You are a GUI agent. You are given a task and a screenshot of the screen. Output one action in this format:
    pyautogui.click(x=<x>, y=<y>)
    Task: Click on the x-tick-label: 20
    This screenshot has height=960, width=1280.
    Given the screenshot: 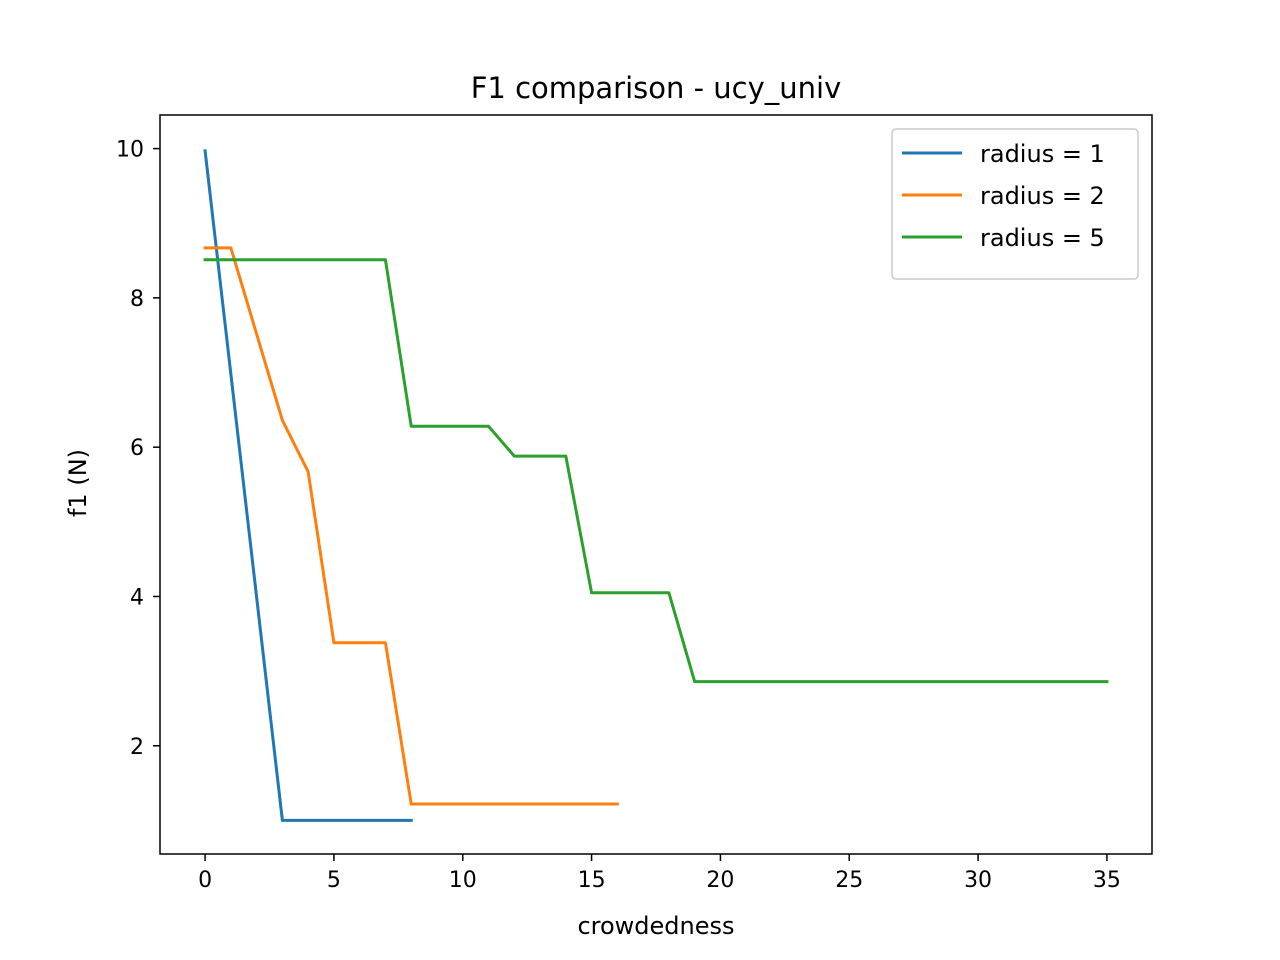 What is the action you would take?
    pyautogui.click(x=720, y=880)
    